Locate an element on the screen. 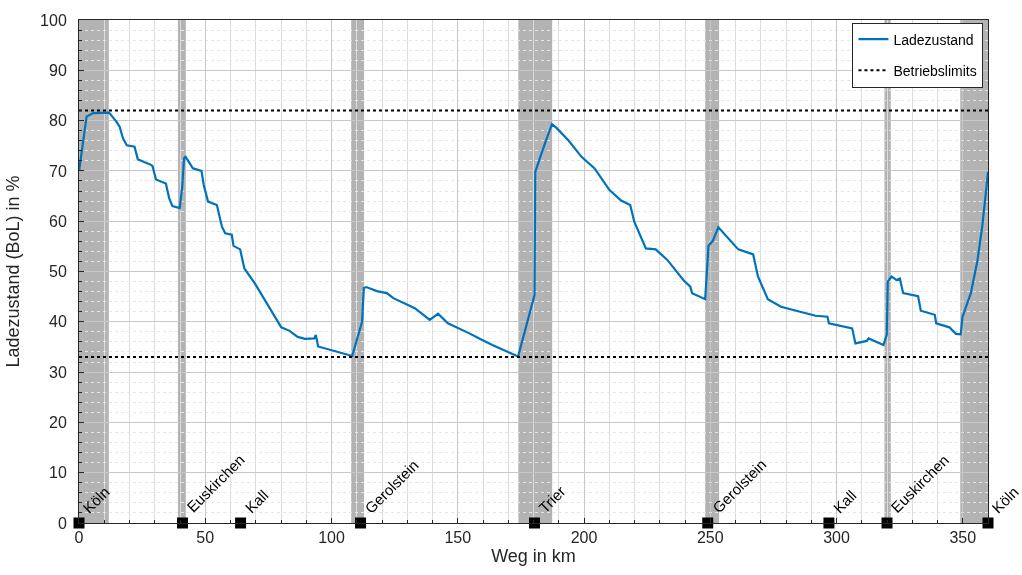 The width and height of the screenshot is (1022, 575). y-tick-label: 40 is located at coordinates (58, 322).